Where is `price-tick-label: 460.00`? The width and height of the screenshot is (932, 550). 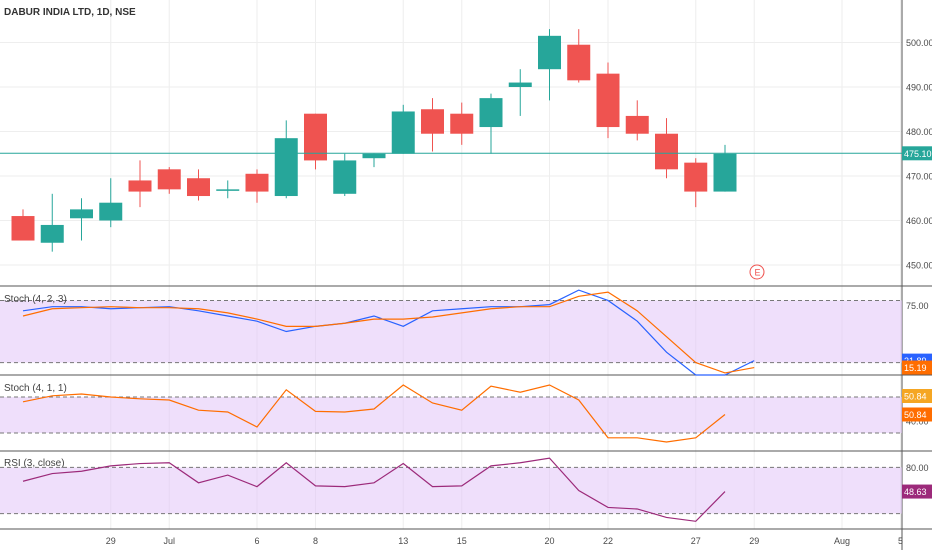
price-tick-label: 460.00 is located at coordinates (919, 221).